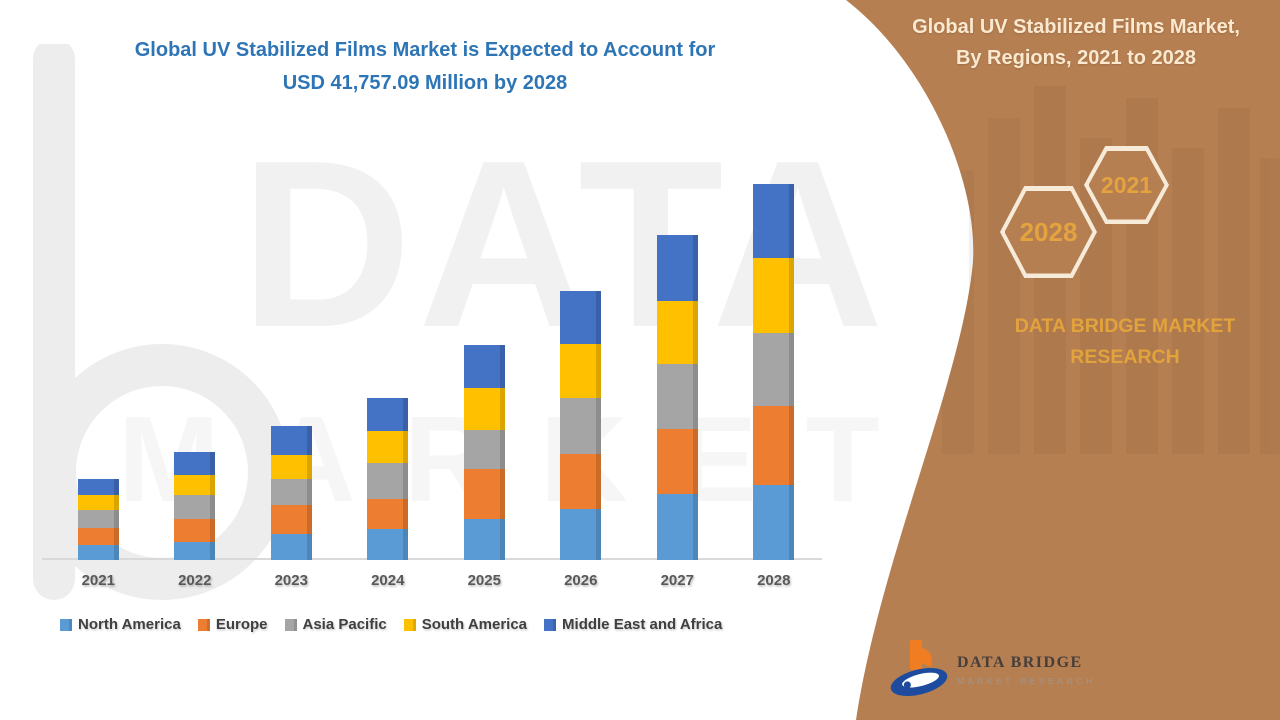  Describe the element at coordinates (1125, 342) in the screenshot. I see `brand-text: DATA BRIDGE MARKET RESEARCH` at that location.